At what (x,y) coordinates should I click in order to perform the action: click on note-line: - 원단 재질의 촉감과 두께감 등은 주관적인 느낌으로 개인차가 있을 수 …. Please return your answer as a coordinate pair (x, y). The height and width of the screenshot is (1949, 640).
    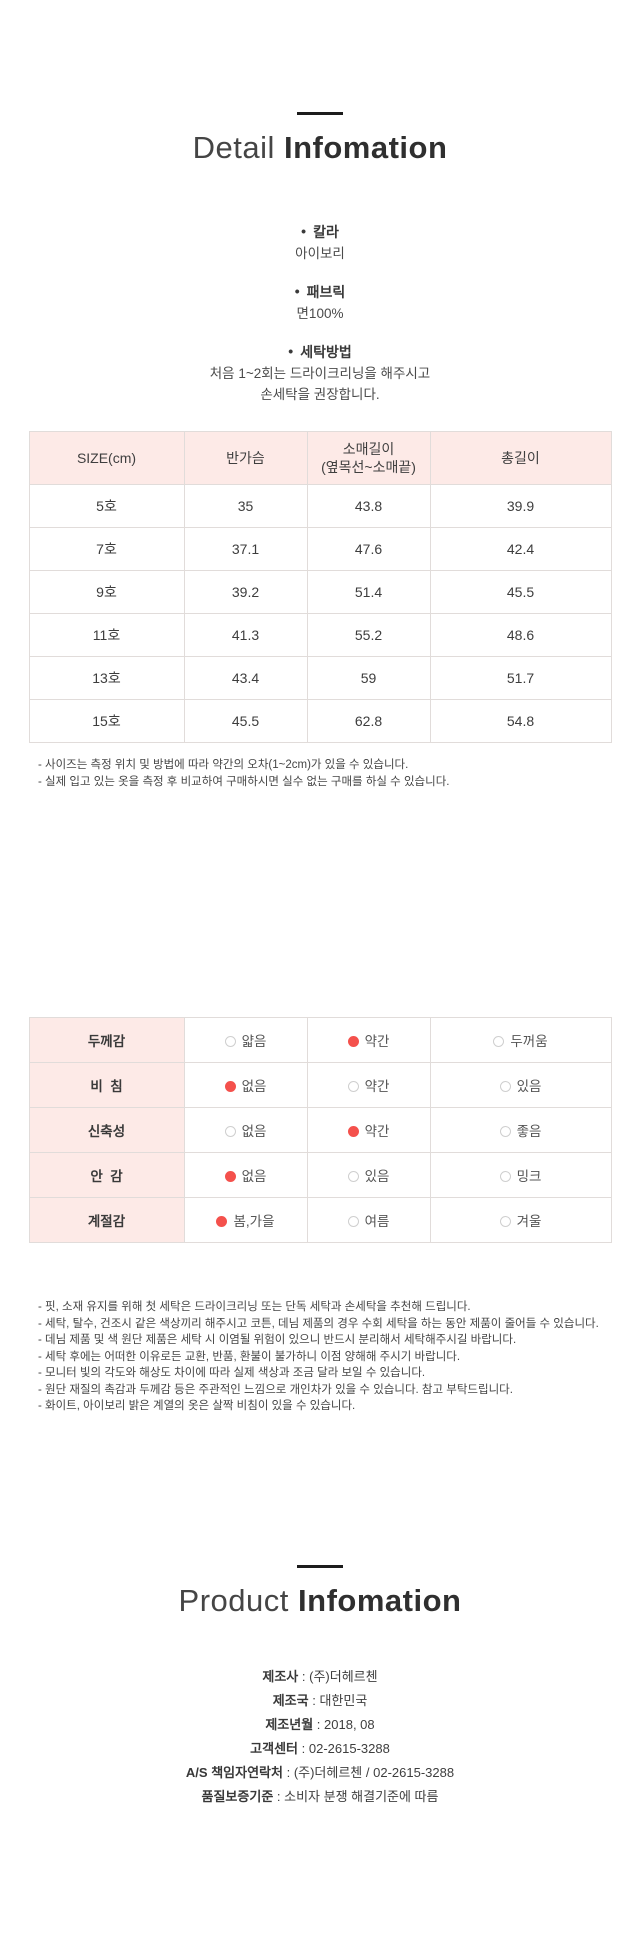
    Looking at the image, I should click on (275, 1389).